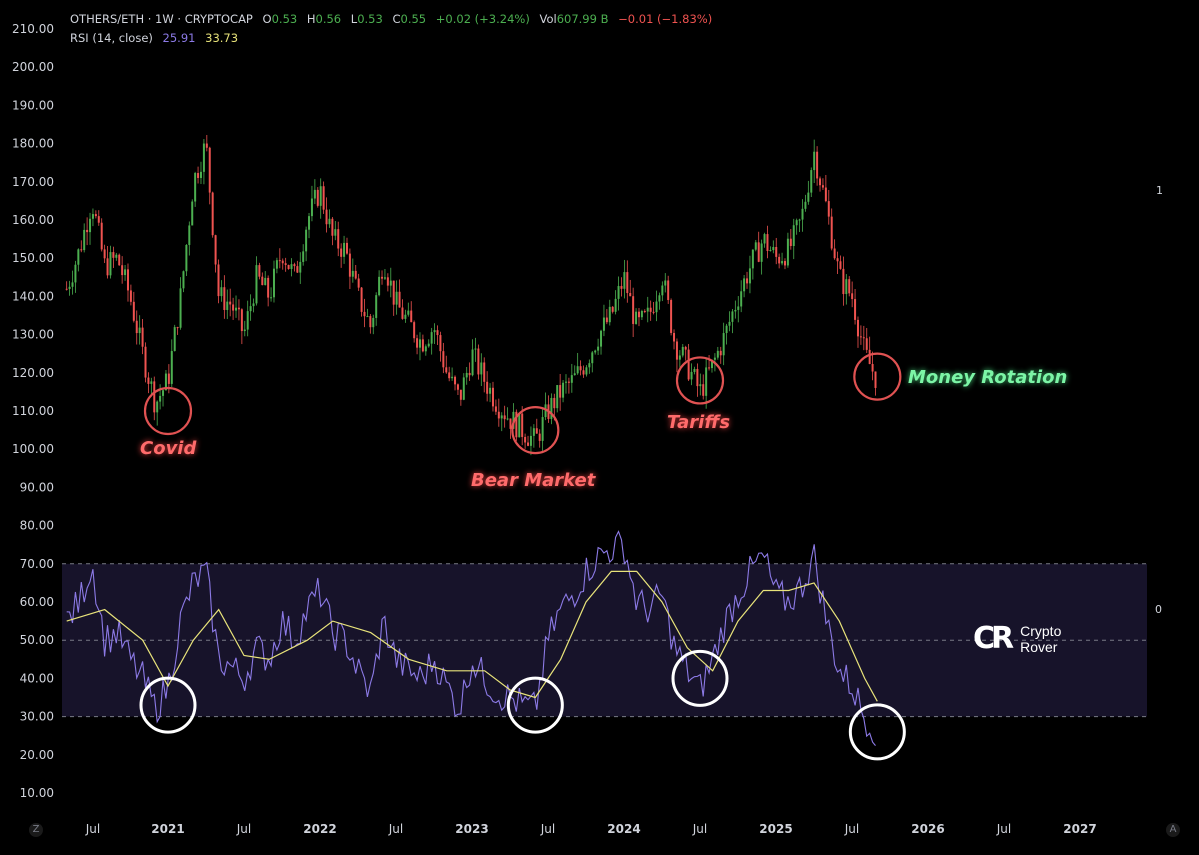 Image resolution: width=1199 pixels, height=855 pixels. What do you see at coordinates (319, 829) in the screenshot?
I see `x-tick-label: 2022` at bounding box center [319, 829].